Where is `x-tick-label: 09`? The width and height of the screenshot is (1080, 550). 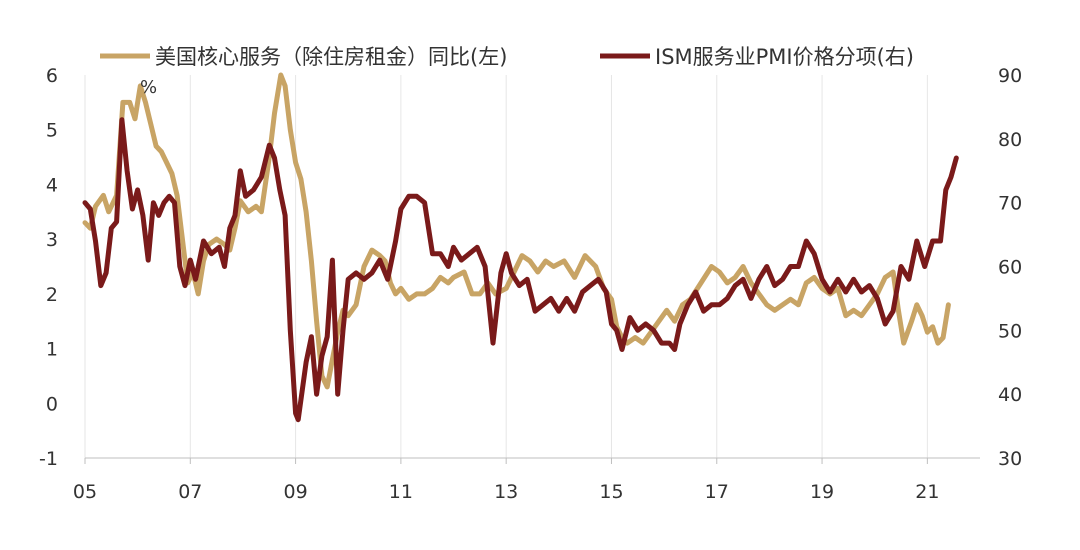
x-tick-label: 09 is located at coordinates (295, 492).